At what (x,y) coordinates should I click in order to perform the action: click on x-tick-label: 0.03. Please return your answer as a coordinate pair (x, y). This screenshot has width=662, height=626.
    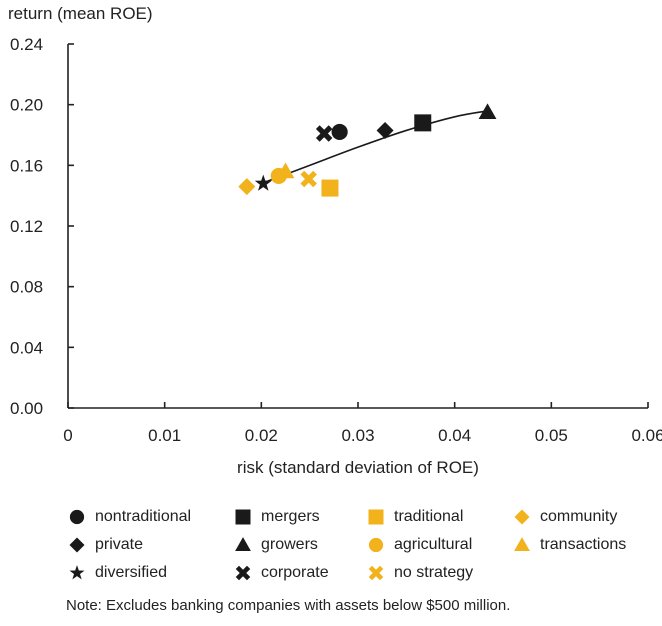
    Looking at the image, I should click on (357, 435).